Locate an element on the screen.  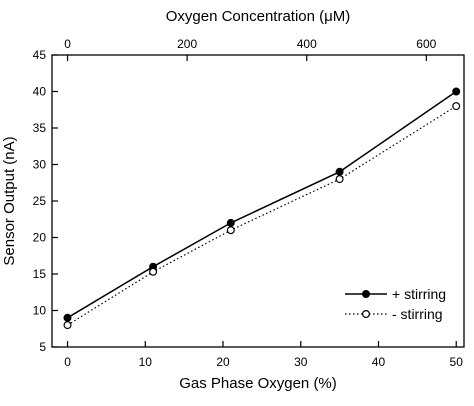
y-tick-label: 5 is located at coordinates (42, 347).